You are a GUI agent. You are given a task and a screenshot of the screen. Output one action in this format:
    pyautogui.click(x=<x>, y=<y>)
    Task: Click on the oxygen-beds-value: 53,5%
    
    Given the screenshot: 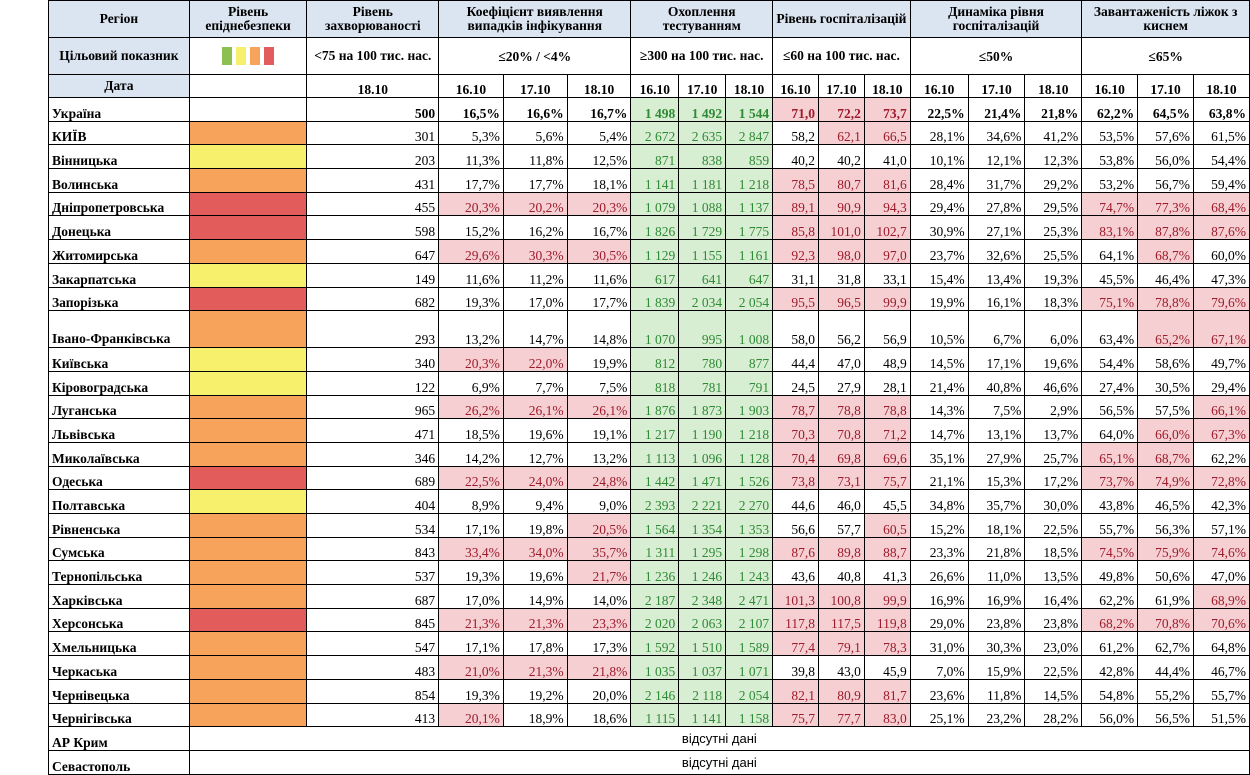 What is the action you would take?
    pyautogui.click(x=1110, y=133)
    